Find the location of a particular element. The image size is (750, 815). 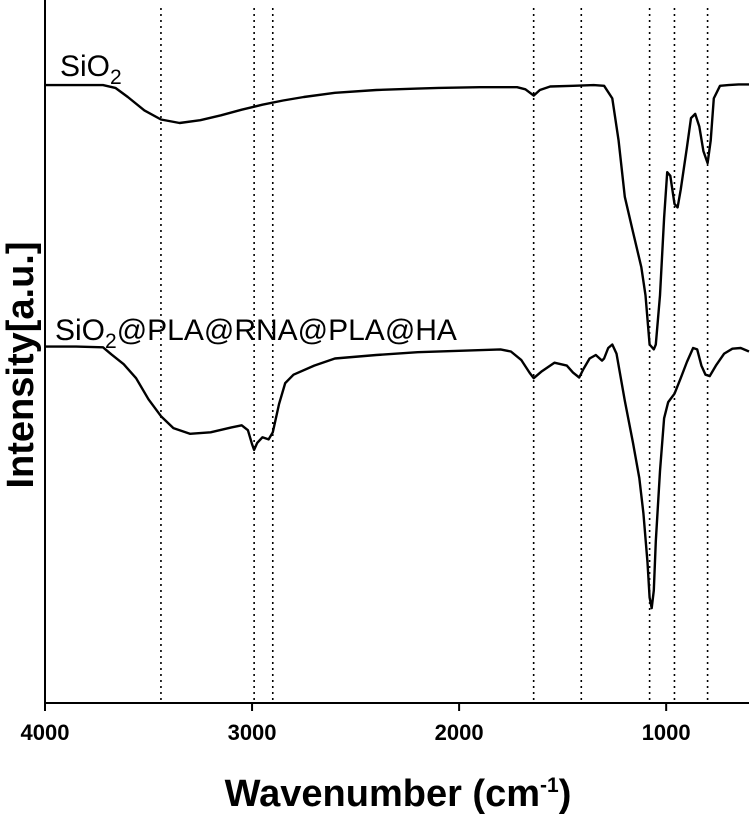

series-label-sio2: SiO2 is located at coordinates (91, 69).